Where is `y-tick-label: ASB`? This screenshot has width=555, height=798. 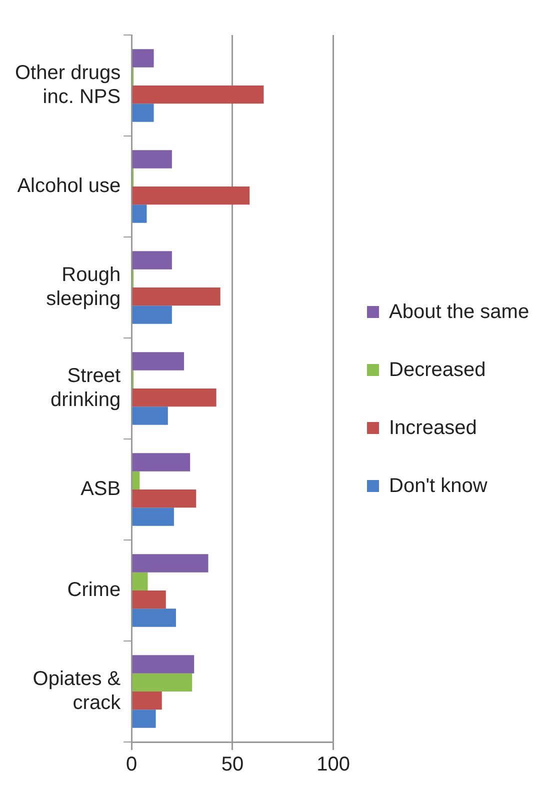
y-tick-label: ASB is located at coordinates (100, 489).